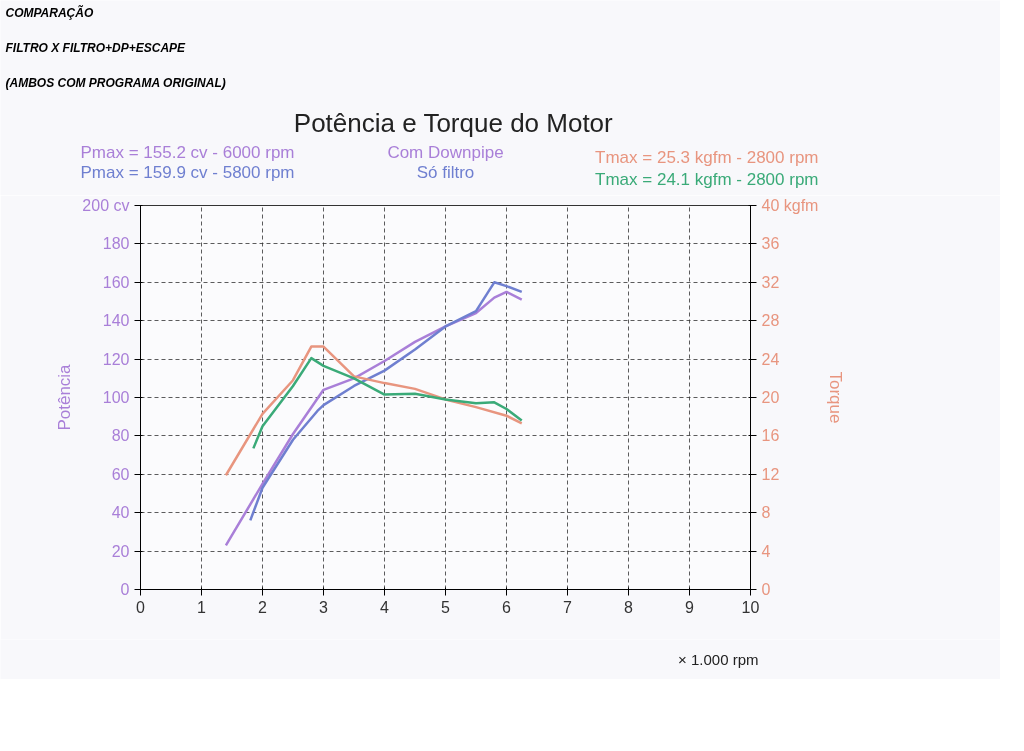  I want to click on y-tick-label: 0, so click(125, 589).